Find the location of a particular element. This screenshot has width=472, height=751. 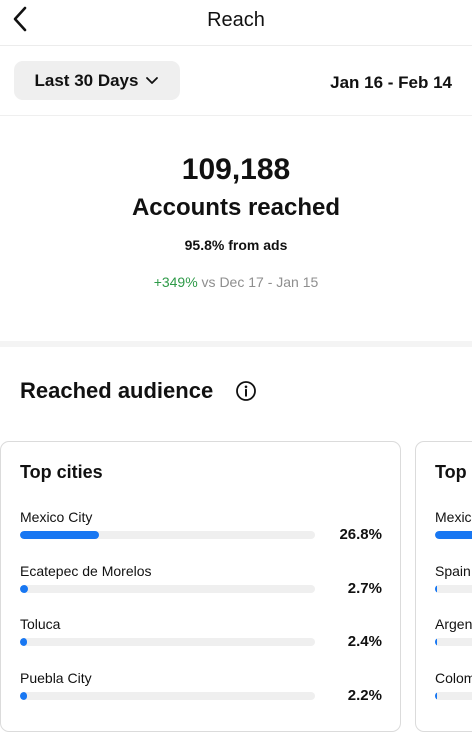

country-row: Spain is located at coordinates (453, 583).